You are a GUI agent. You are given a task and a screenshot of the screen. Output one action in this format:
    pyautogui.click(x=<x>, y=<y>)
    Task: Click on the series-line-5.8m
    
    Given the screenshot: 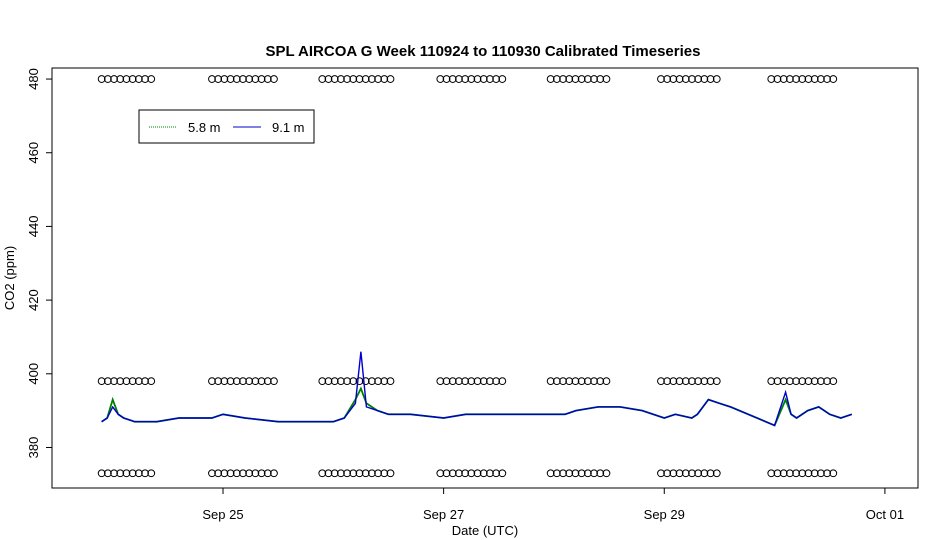 What is the action you would take?
    pyautogui.click(x=477, y=406)
    